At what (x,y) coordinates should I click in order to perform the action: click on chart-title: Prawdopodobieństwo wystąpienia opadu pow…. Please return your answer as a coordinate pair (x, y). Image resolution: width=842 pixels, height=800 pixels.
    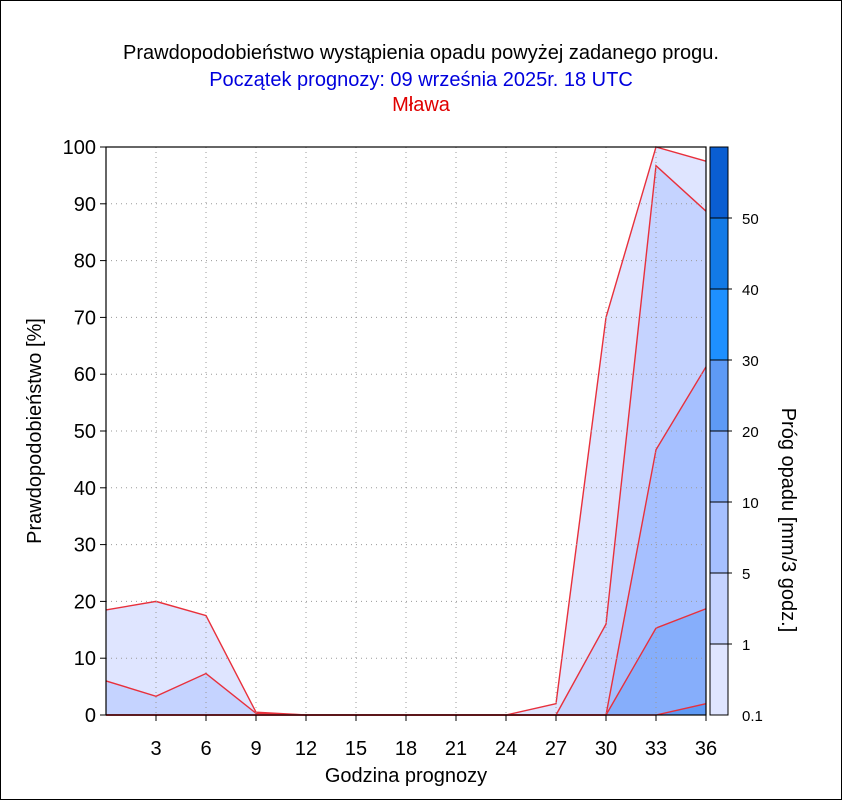
    Looking at the image, I should click on (421, 53).